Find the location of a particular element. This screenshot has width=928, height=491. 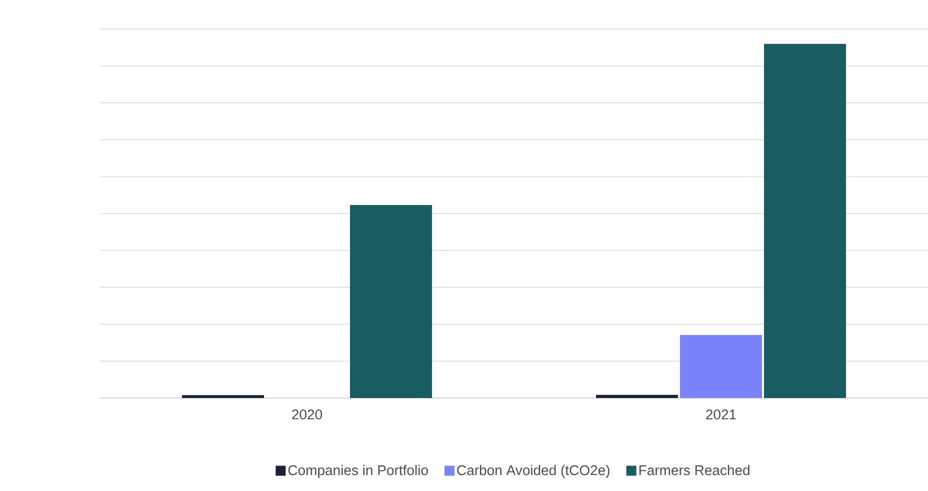

x-tick-label: 2021 is located at coordinates (721, 415).